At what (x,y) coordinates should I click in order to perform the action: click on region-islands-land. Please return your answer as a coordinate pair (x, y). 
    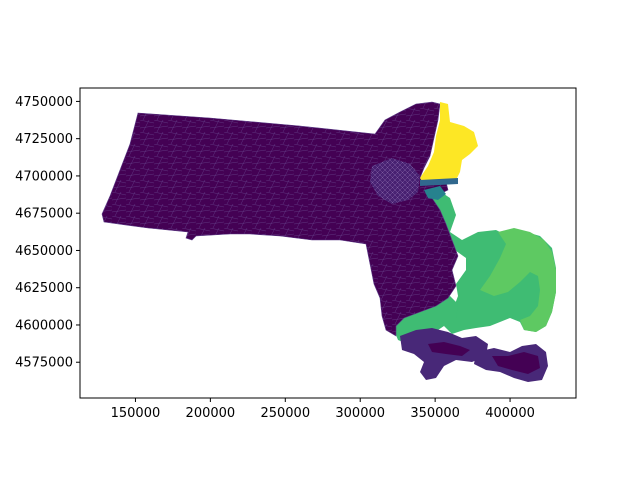
    Looking at the image, I should click on (484, 358).